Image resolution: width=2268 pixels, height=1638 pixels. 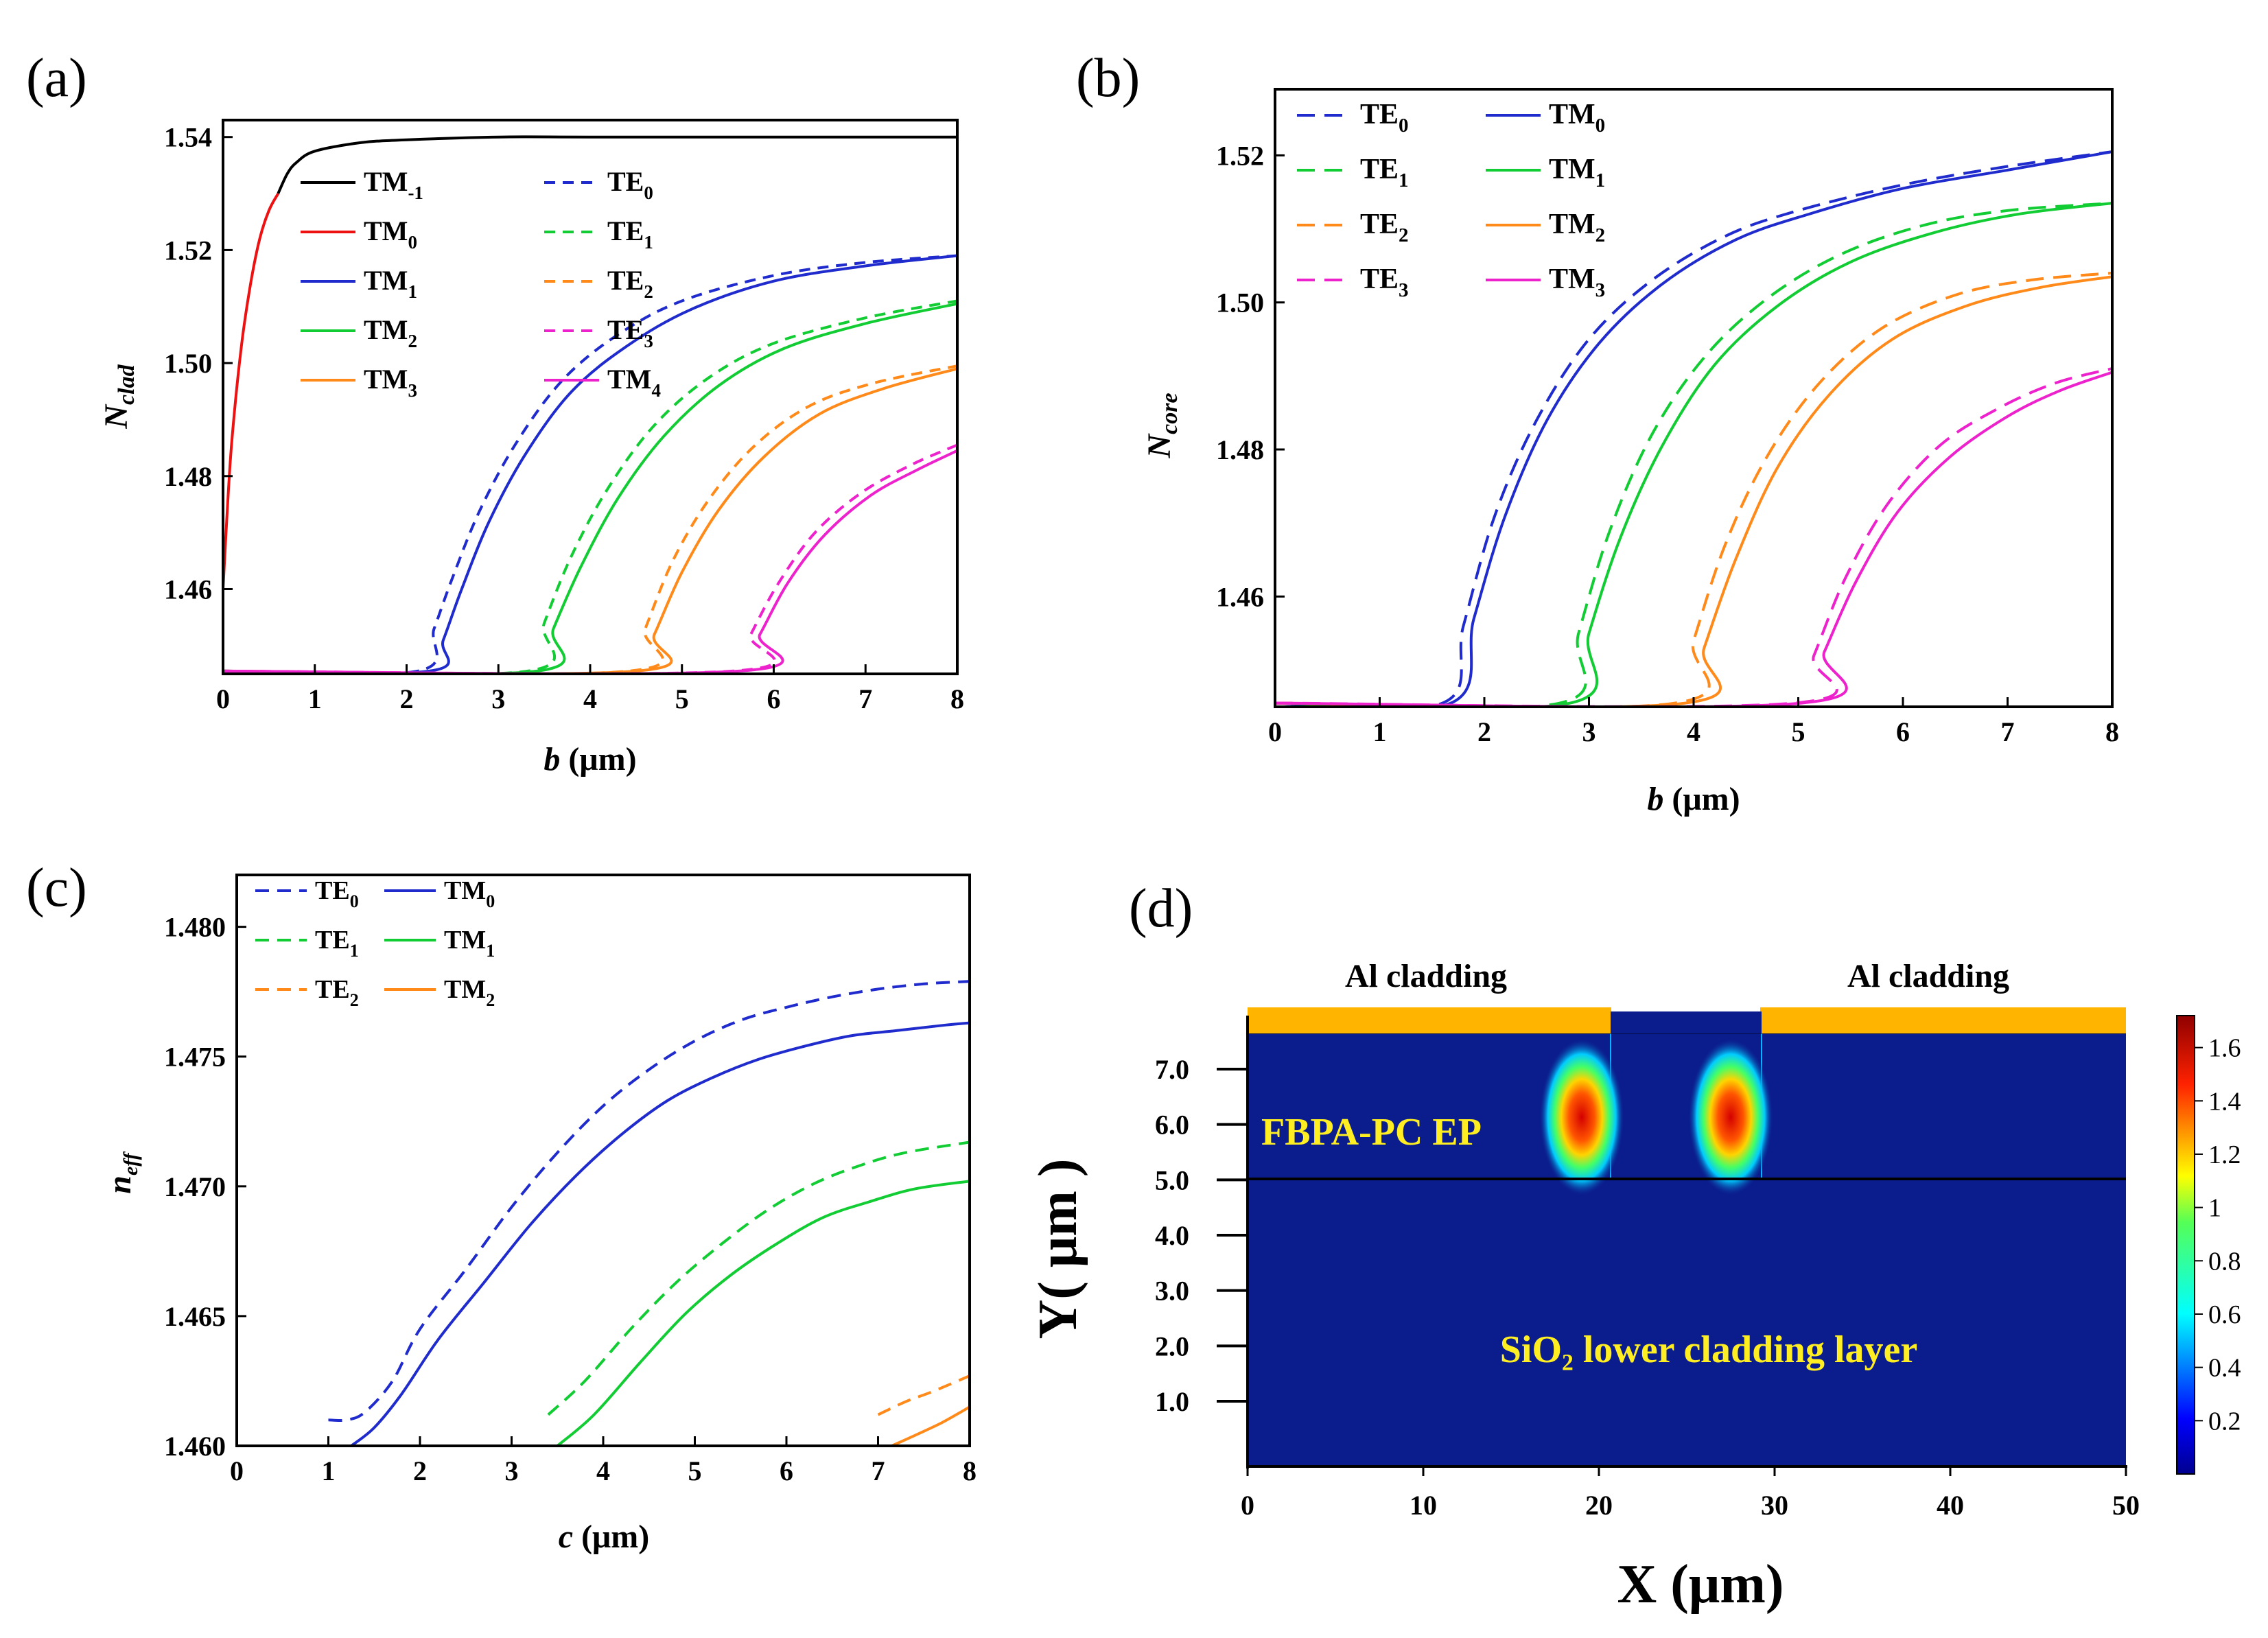 What do you see at coordinates (2214, 1208) in the screenshot?
I see `colorbar-tick-label: 1` at bounding box center [2214, 1208].